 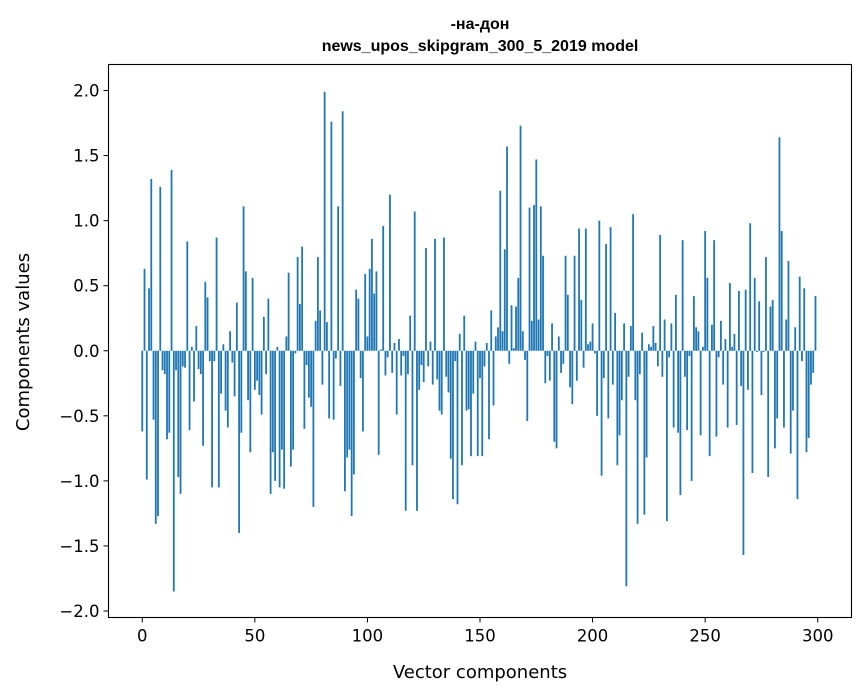 What do you see at coordinates (86, 91) in the screenshot?
I see `y-tick-label: 2.0` at bounding box center [86, 91].